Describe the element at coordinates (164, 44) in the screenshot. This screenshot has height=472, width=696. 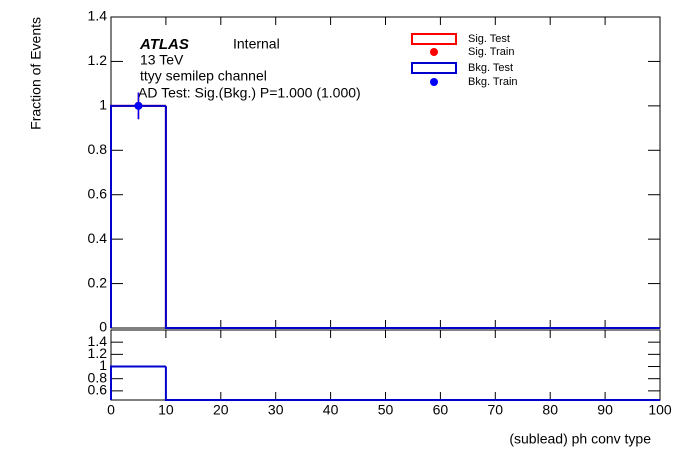
I see `atlas-label: ATLAS` at that location.